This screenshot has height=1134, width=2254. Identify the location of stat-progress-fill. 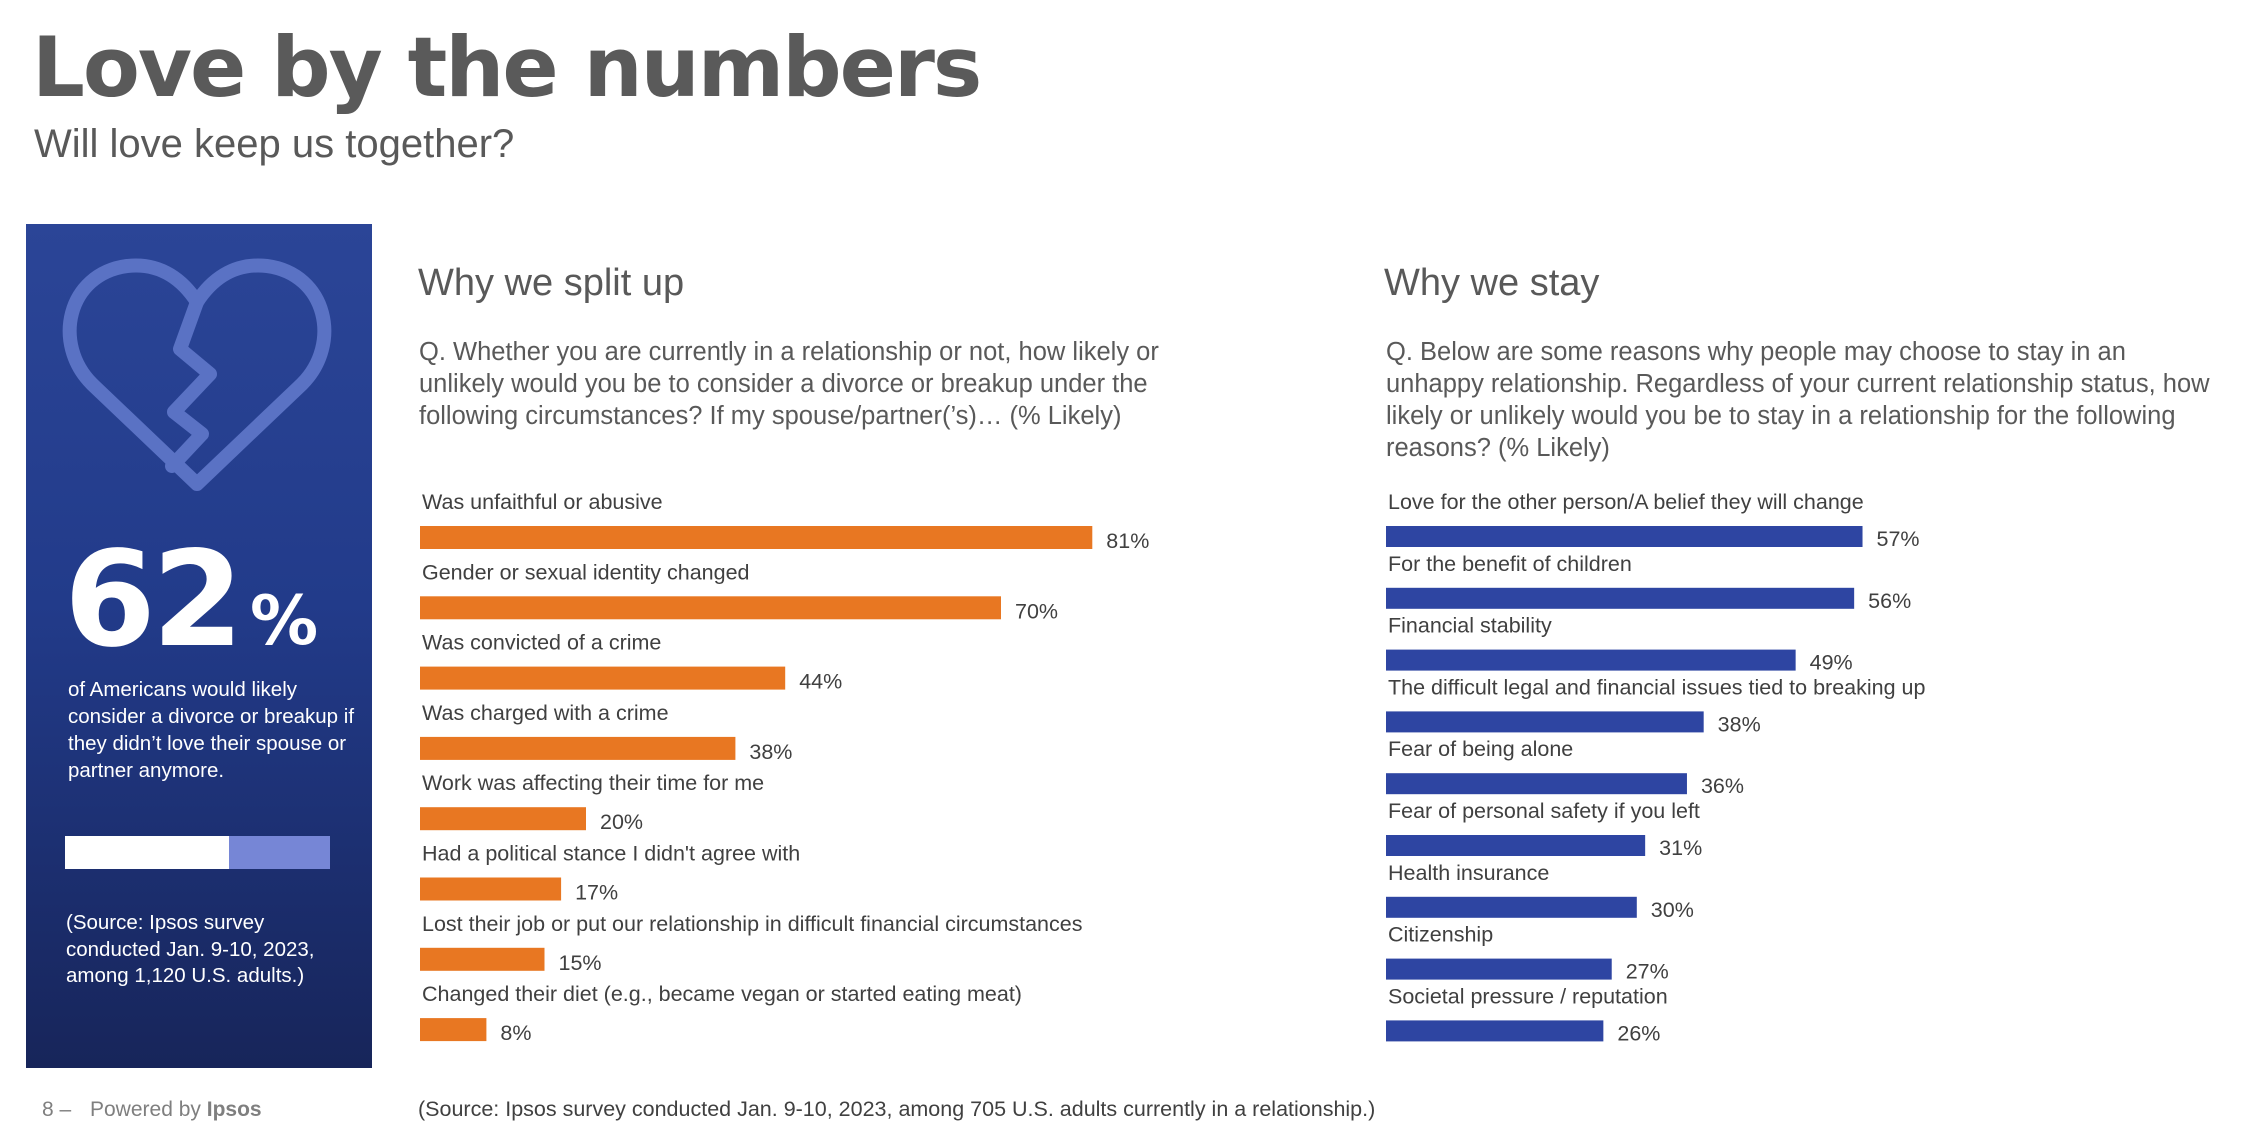
(147, 852).